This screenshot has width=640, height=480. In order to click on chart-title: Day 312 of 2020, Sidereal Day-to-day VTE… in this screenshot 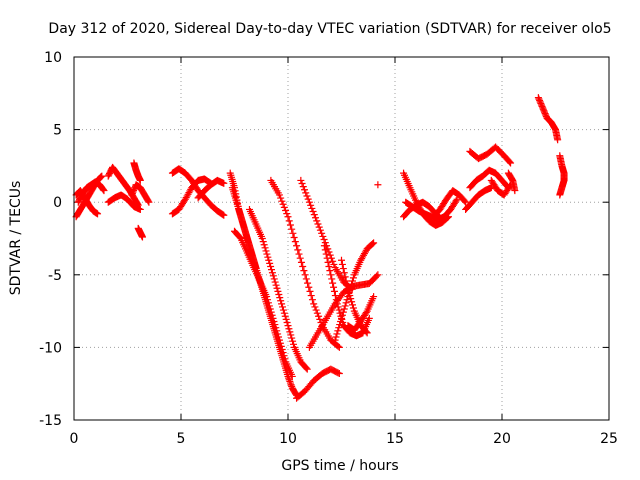, I will do `click(329, 29)`.